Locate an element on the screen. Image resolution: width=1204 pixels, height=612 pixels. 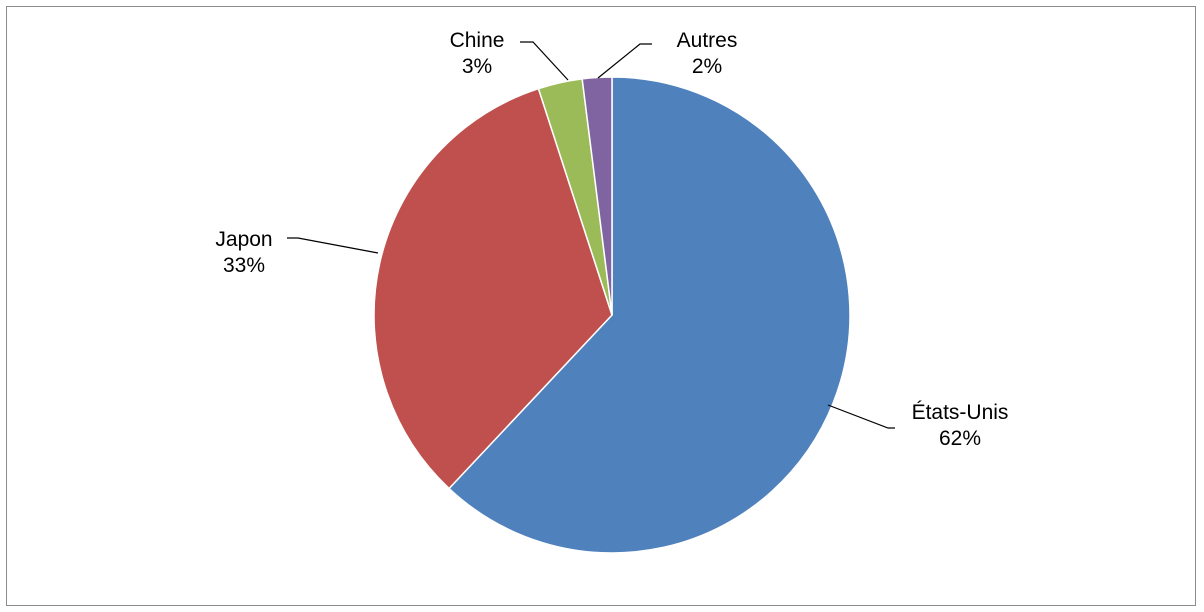
leader-line-etats-unis is located at coordinates (861, 416).